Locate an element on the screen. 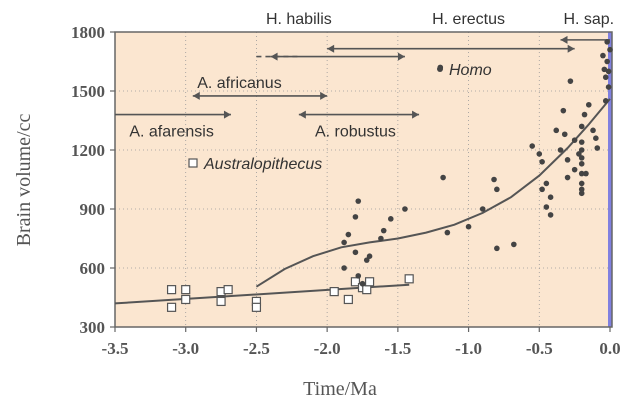 Image resolution: width=634 pixels, height=408 pixels. species-range-label: H. erectus is located at coordinates (468, 19).